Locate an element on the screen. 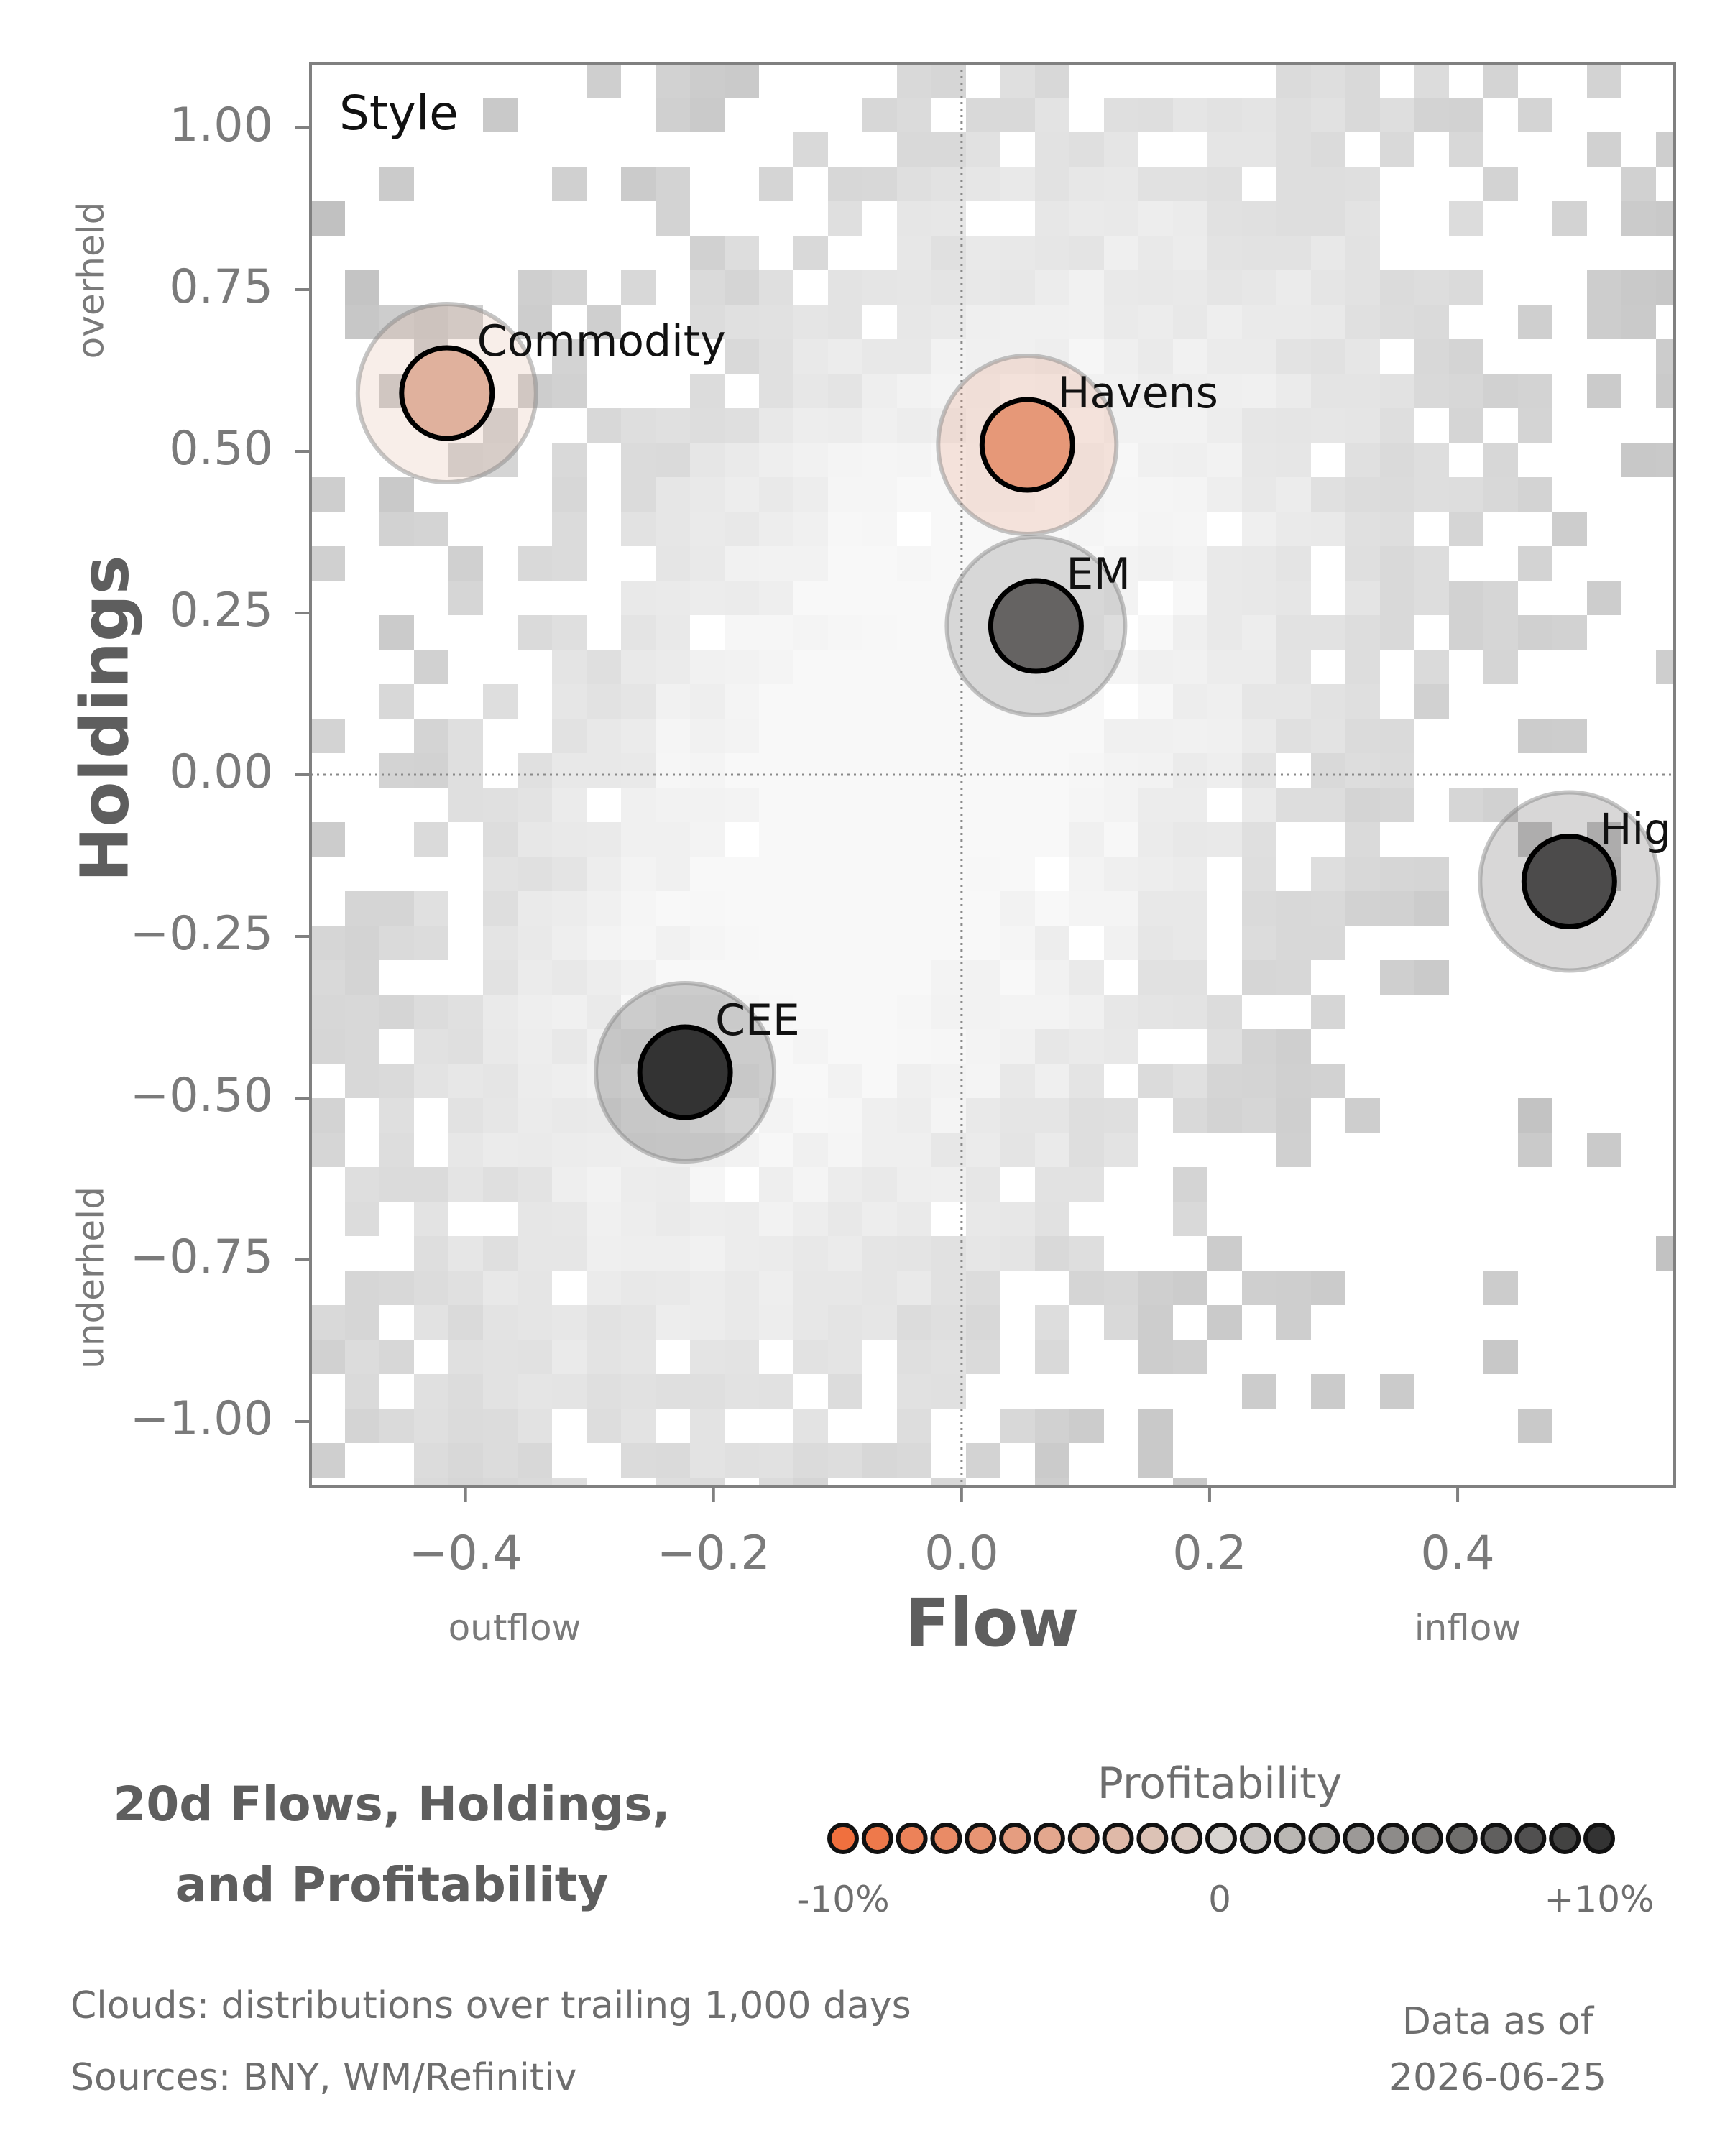  x-side-label-left: outflow is located at coordinates (514, 1628).